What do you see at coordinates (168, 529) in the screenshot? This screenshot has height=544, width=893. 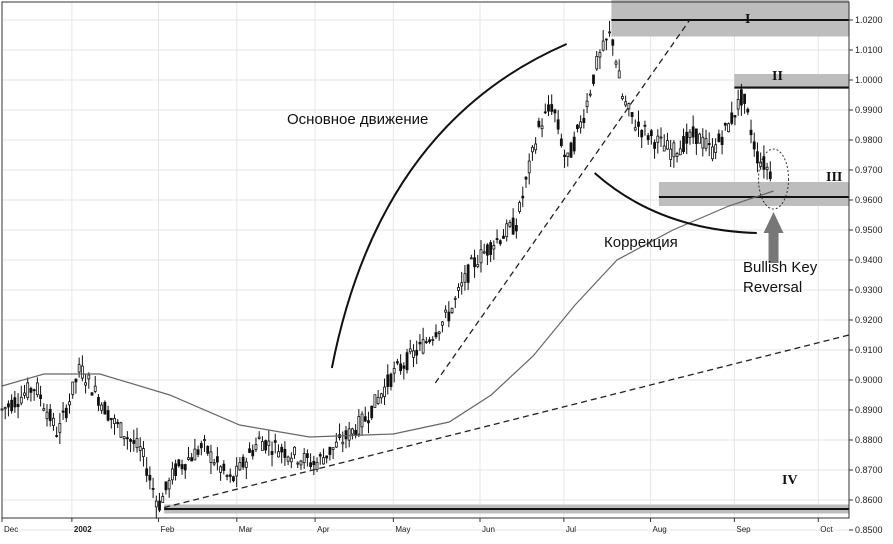 I see `x-tick-label: Feb` at bounding box center [168, 529].